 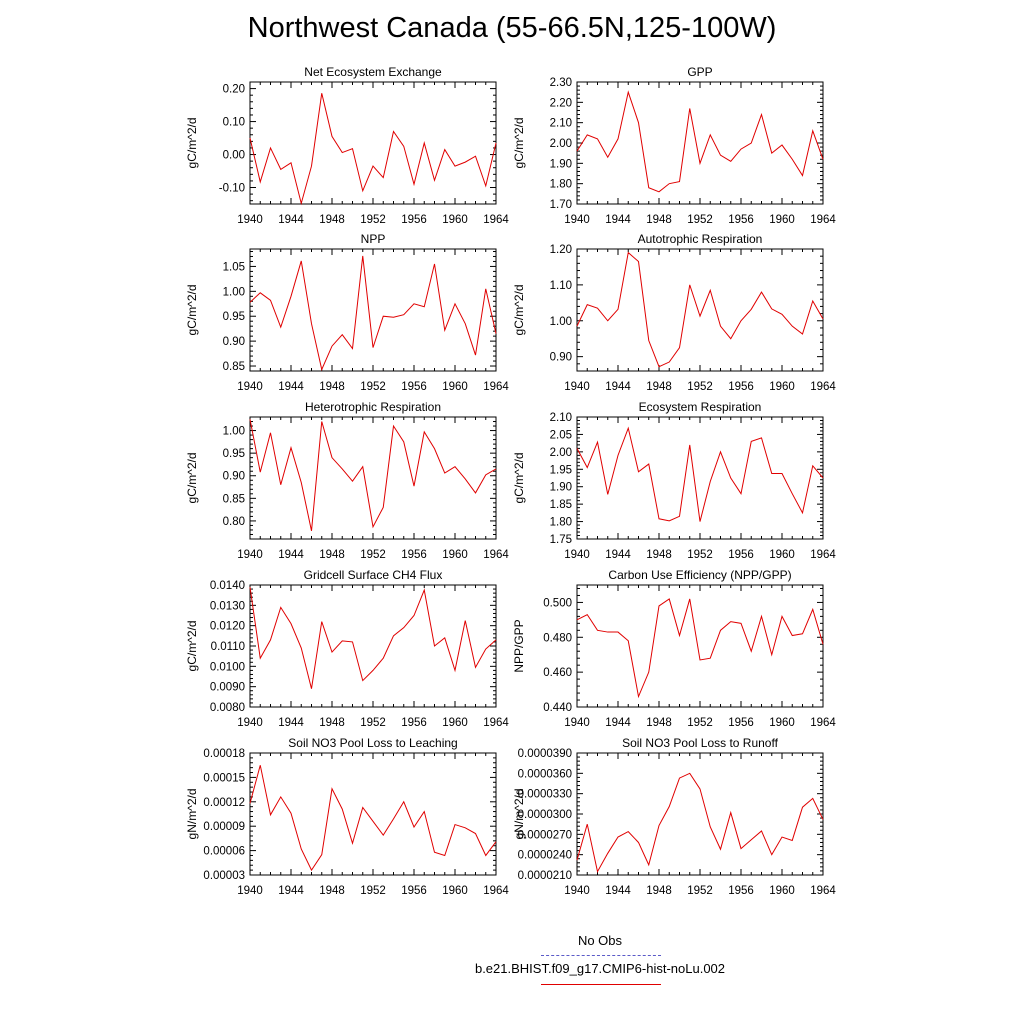 I want to click on y-tick-label: 1.00, so click(x=234, y=432).